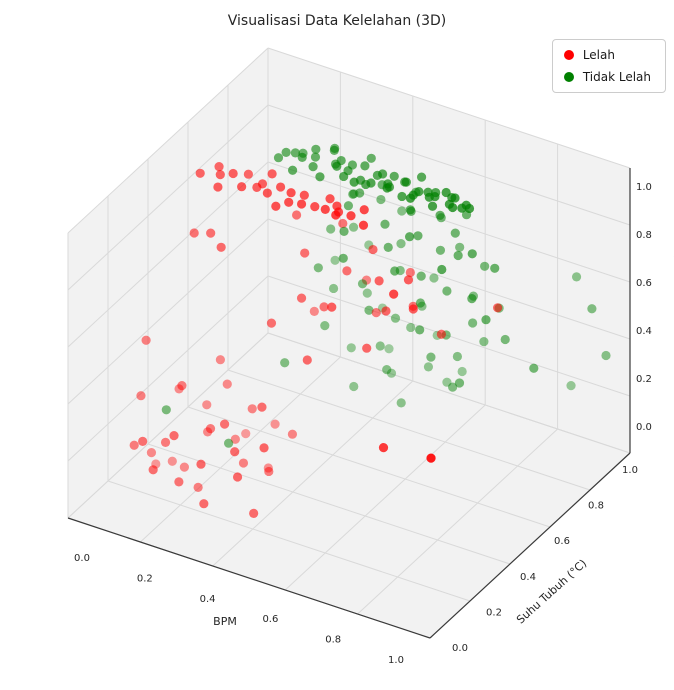 This screenshot has width=674, height=690. Describe the element at coordinates (82, 558) in the screenshot. I see `x-tick-label: 0.0` at that location.